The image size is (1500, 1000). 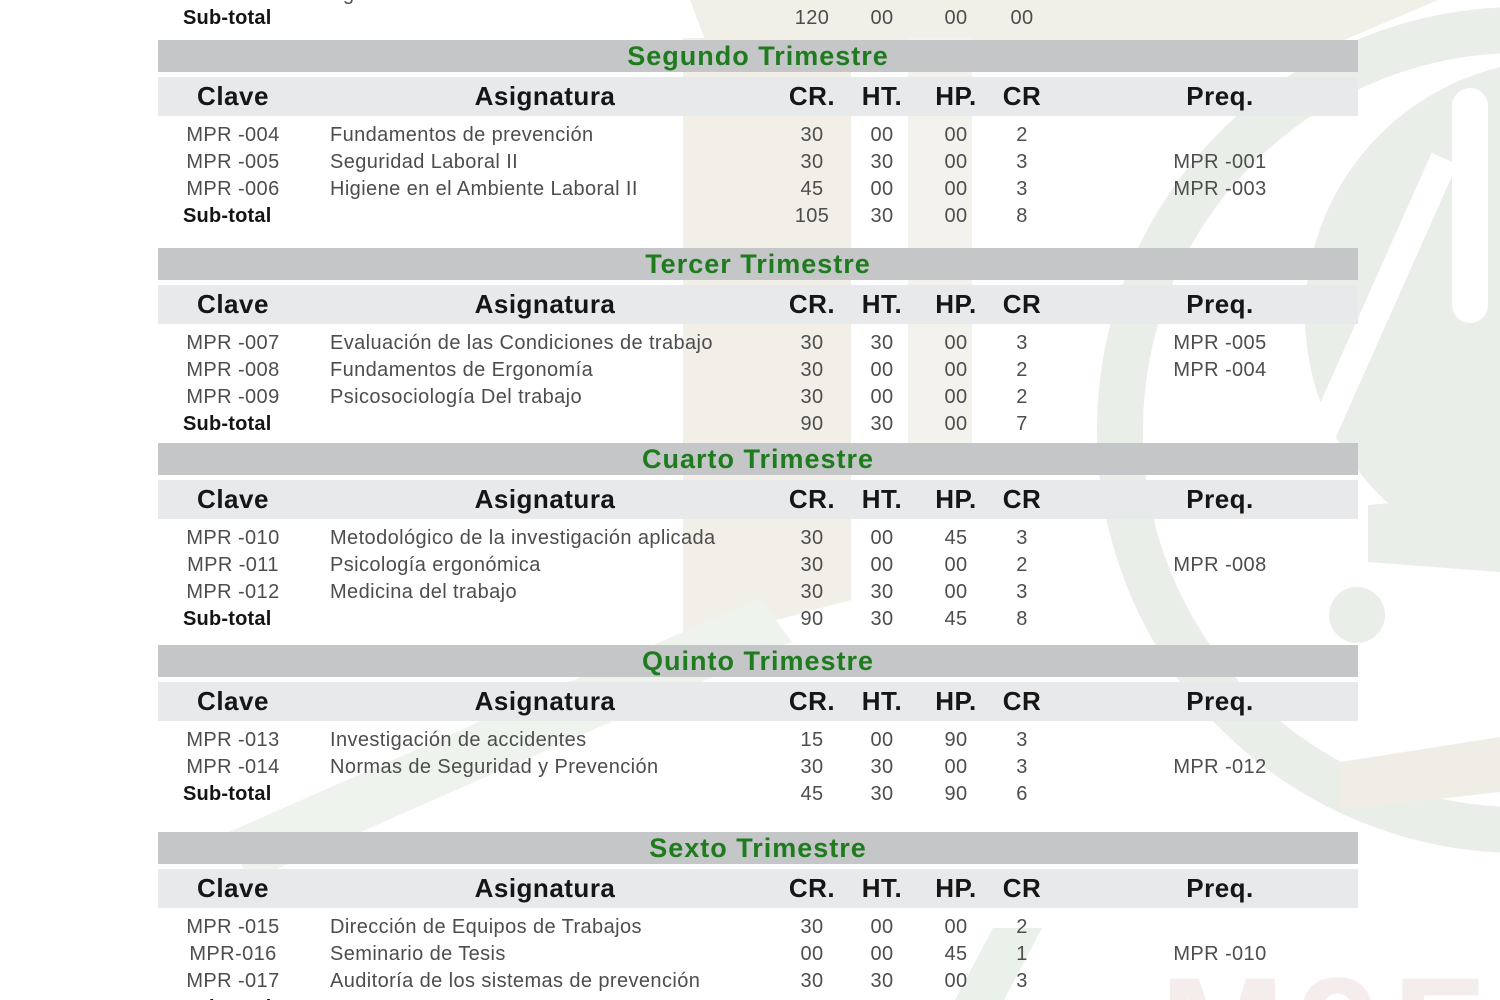 I want to click on subtotal-cr-value: 120, so click(x=812, y=18).